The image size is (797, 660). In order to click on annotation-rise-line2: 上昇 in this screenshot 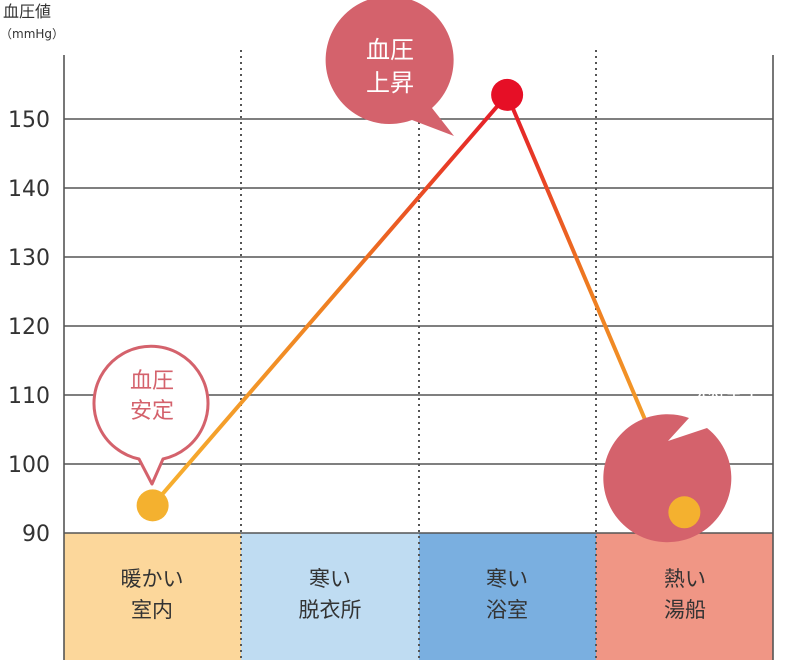, I will do `click(390, 83)`.